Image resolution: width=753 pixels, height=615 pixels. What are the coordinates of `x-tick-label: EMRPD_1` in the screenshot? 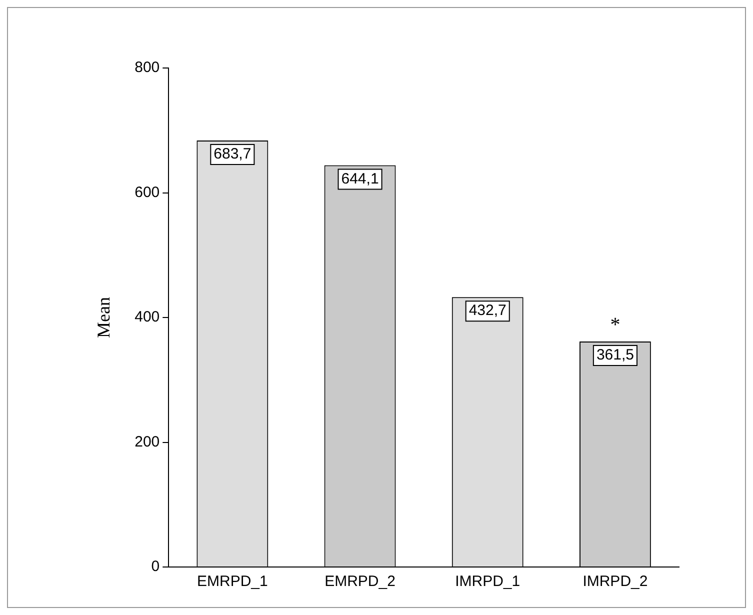 It's located at (232, 581).